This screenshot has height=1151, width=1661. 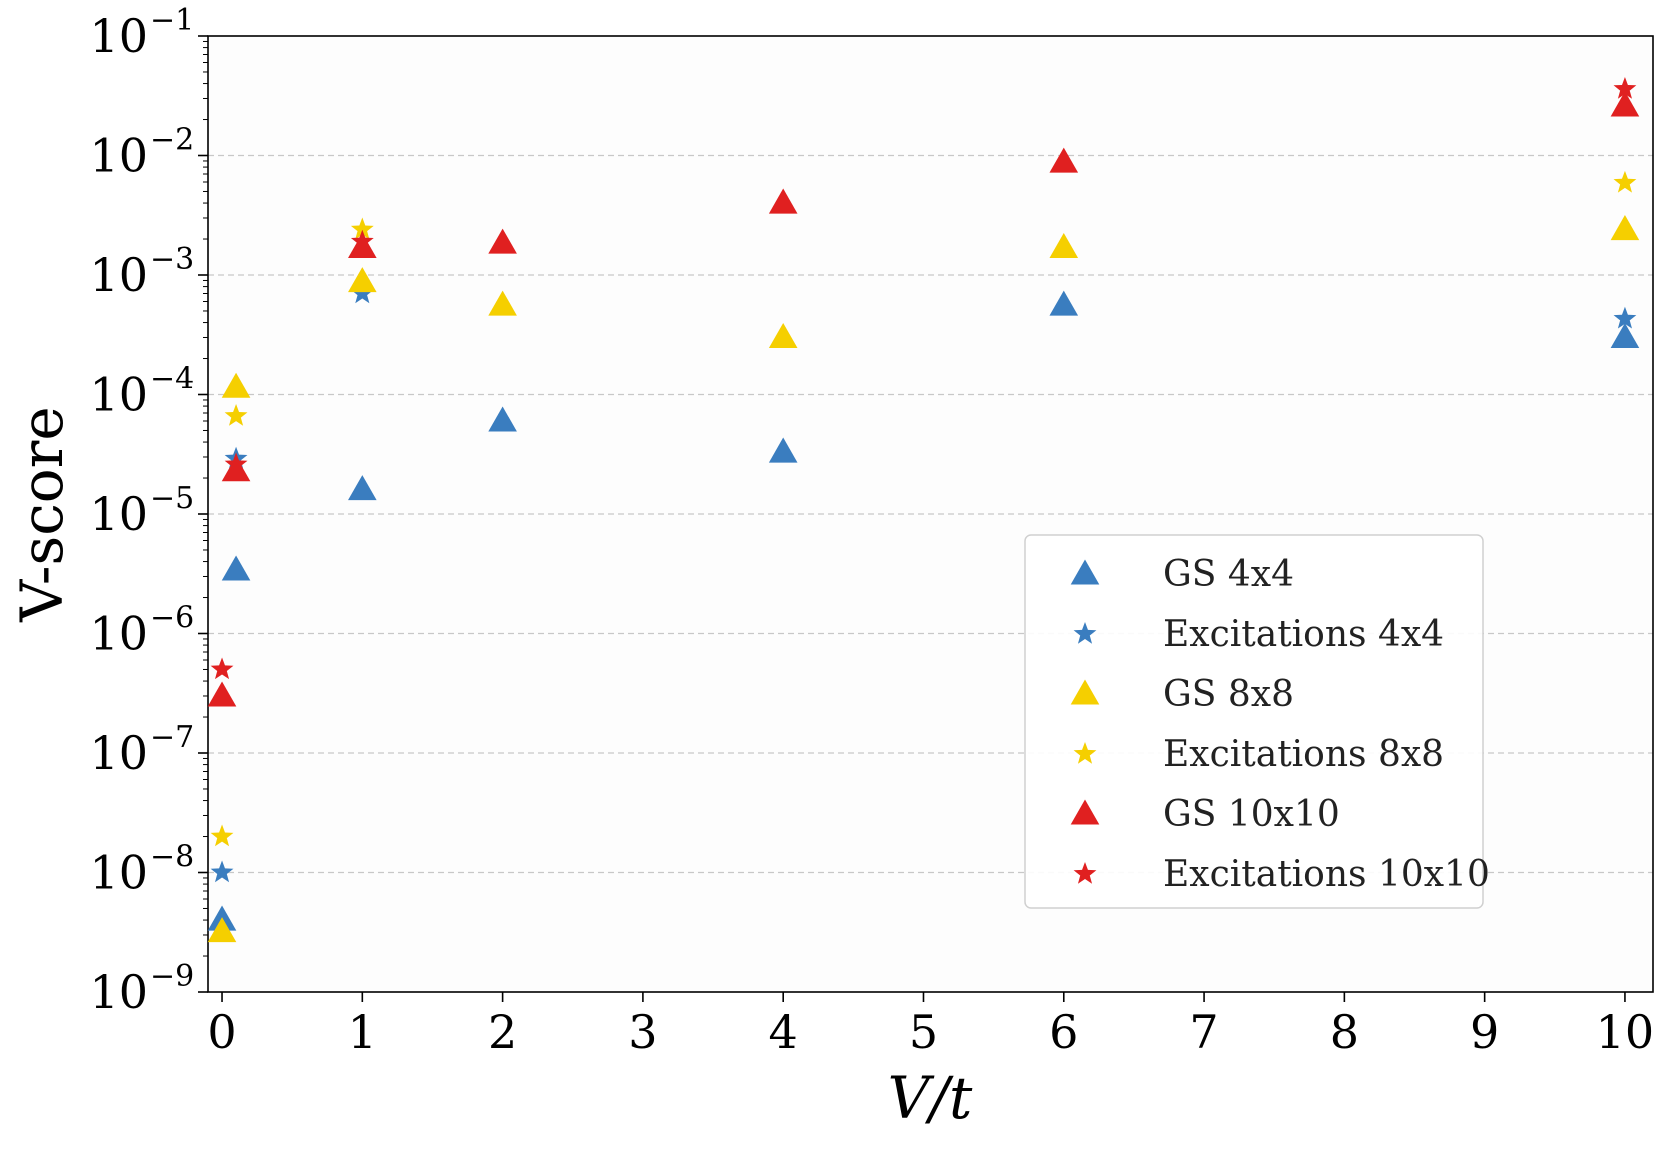 What do you see at coordinates (923, 1032) in the screenshot?
I see `x-tick-label: 5` at bounding box center [923, 1032].